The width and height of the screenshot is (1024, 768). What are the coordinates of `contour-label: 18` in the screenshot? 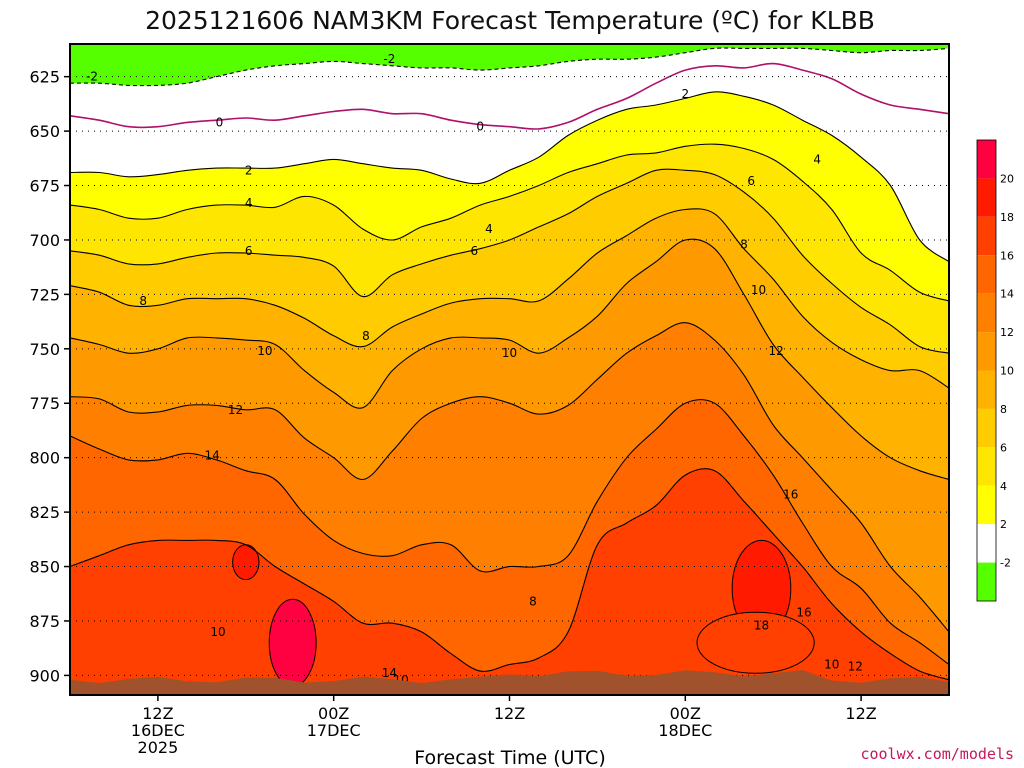 It's located at (761, 625).